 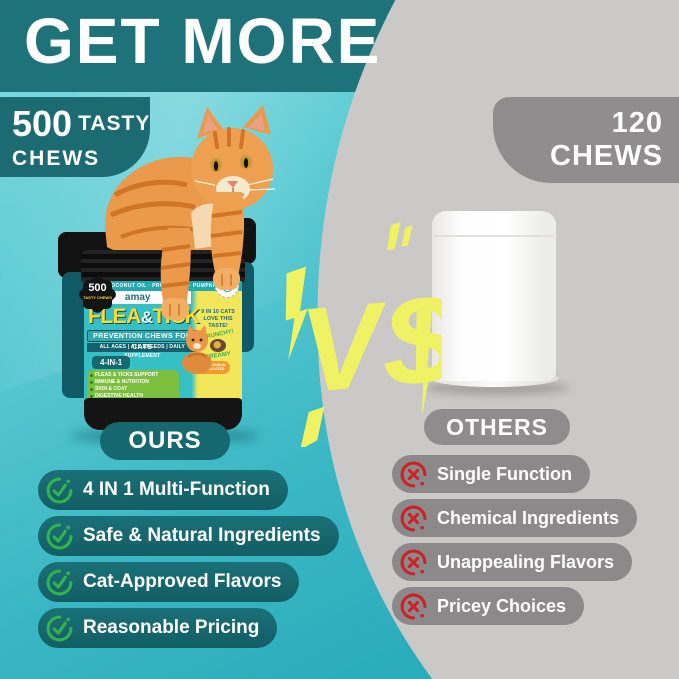 What do you see at coordinates (218, 319) in the screenshot?
I see `label-taste-claim: 9 IN 10 CATS LOVE THIS TASTE!` at bounding box center [218, 319].